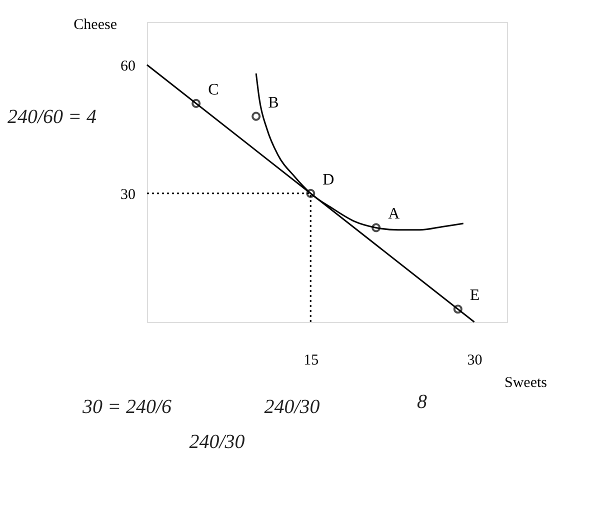  I want to click on annotation: A, so click(394, 214).